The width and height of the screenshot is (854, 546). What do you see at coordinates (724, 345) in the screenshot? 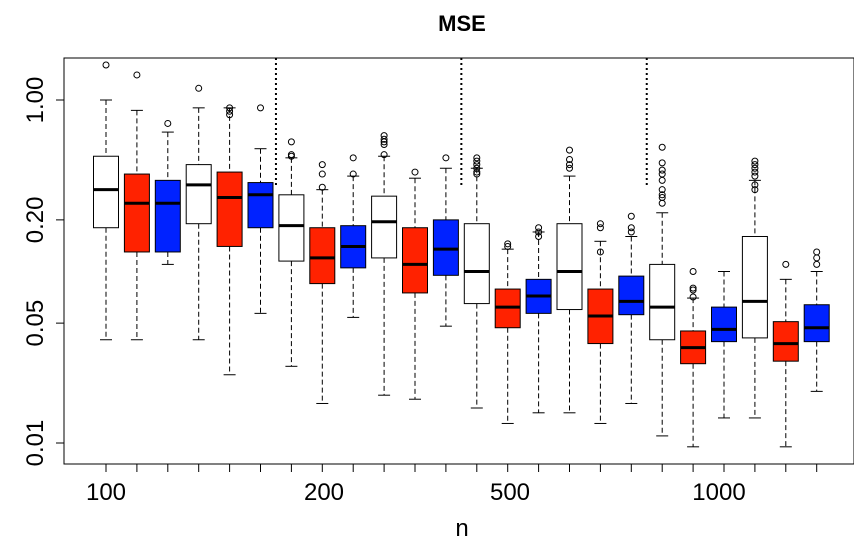
I see `box-21-1000-blue` at bounding box center [724, 345].